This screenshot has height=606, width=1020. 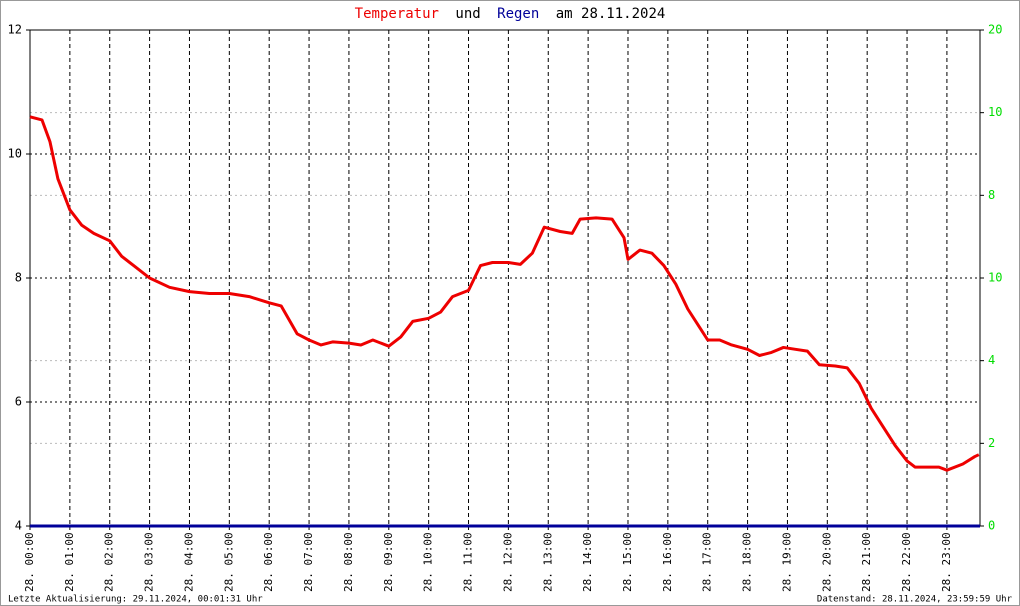 What do you see at coordinates (15, 154) in the screenshot?
I see `y-tick-label: 10` at bounding box center [15, 154].